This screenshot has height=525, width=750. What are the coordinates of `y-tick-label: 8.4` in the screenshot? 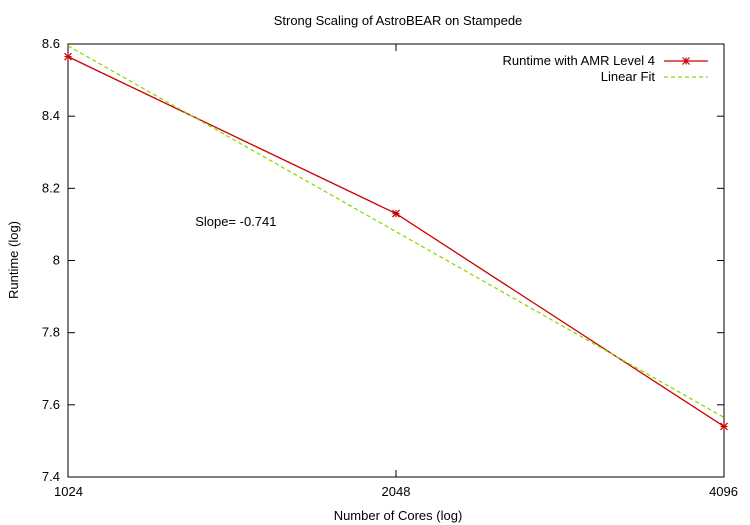 It's located at (51, 115).